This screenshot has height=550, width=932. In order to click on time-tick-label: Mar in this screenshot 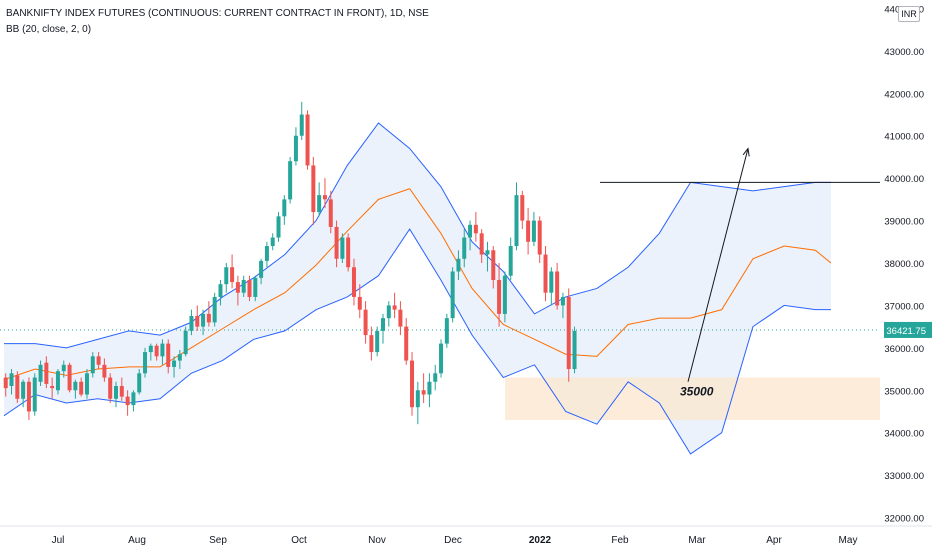, I will do `click(697, 540)`.